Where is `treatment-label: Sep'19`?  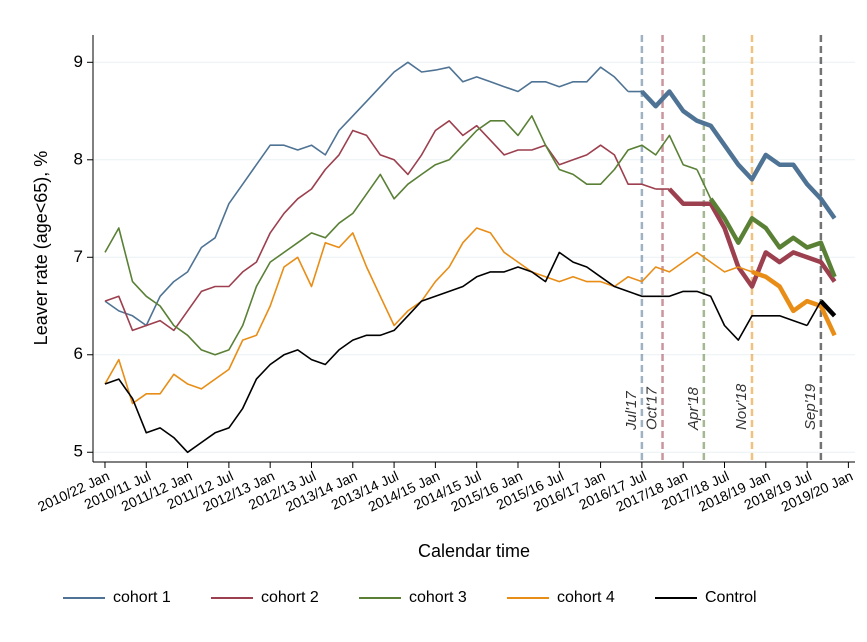 treatment-label: Sep'19 is located at coordinates (810, 406).